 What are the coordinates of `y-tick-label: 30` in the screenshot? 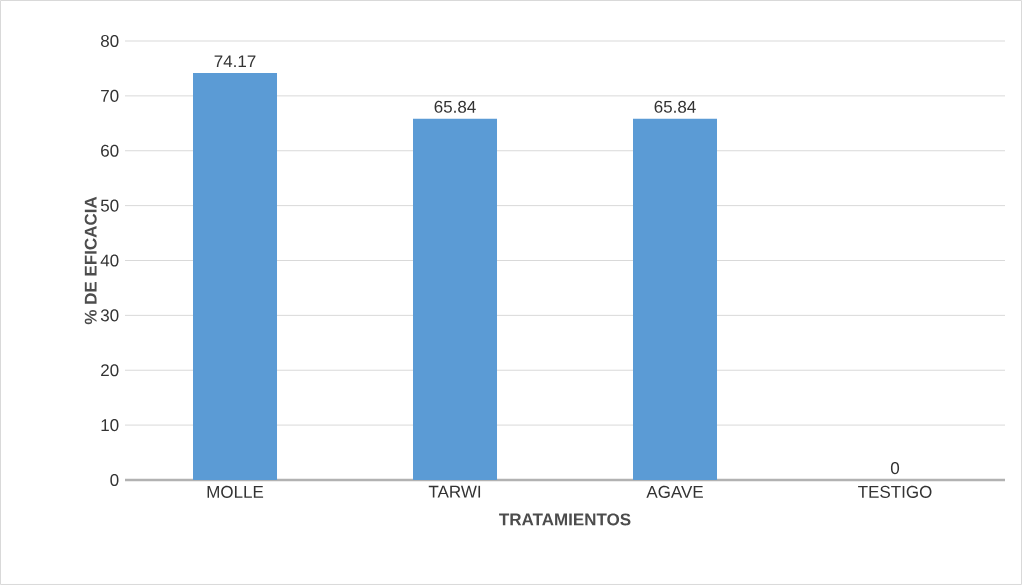 It's located at (109, 315).